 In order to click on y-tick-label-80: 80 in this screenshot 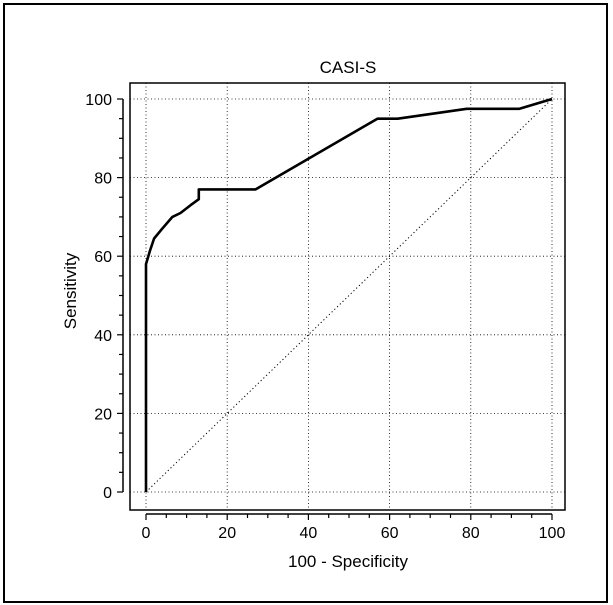, I will do `click(103, 179)`.